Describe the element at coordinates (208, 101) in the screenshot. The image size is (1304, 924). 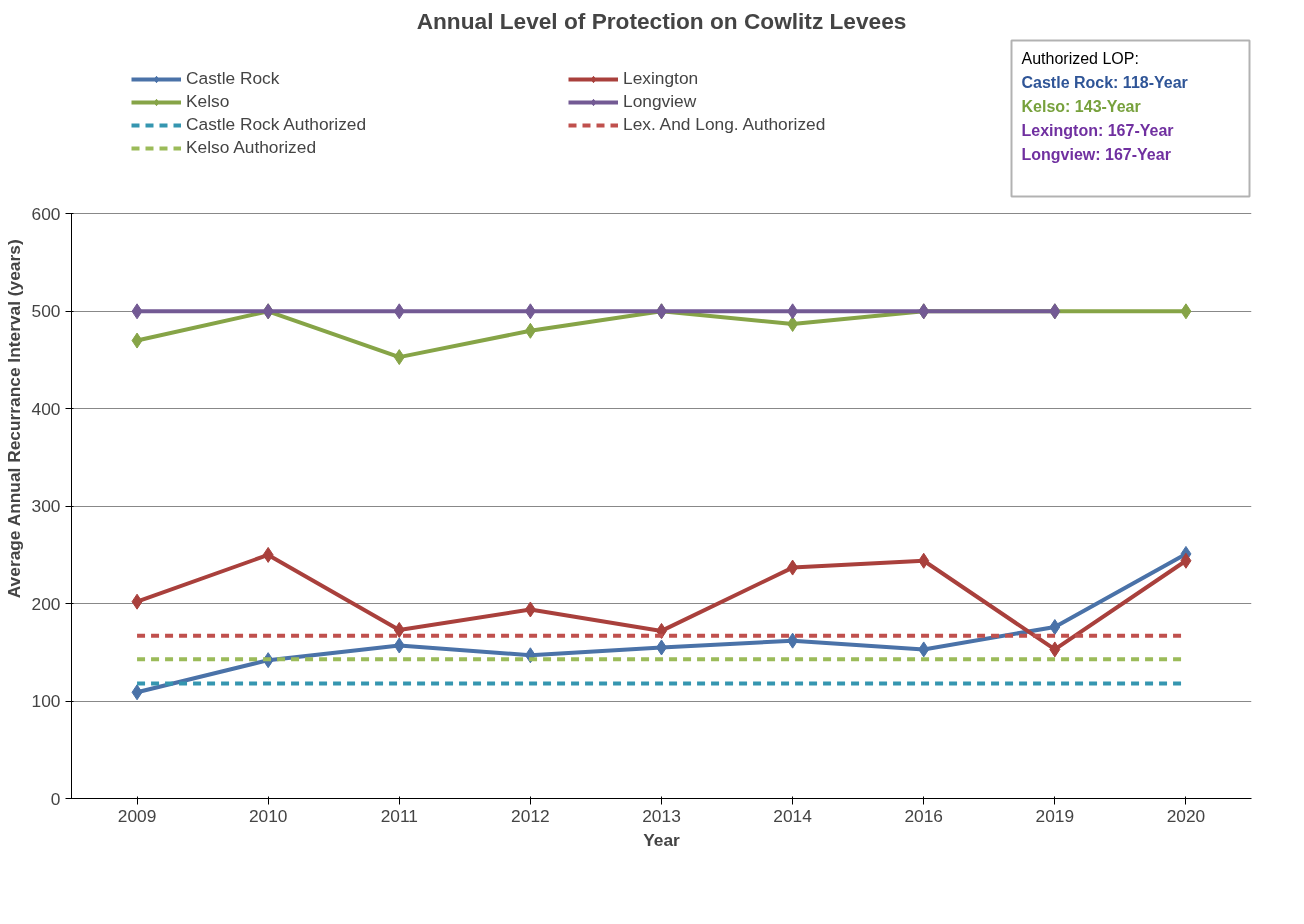
I see `legend-label: Kelso` at that location.